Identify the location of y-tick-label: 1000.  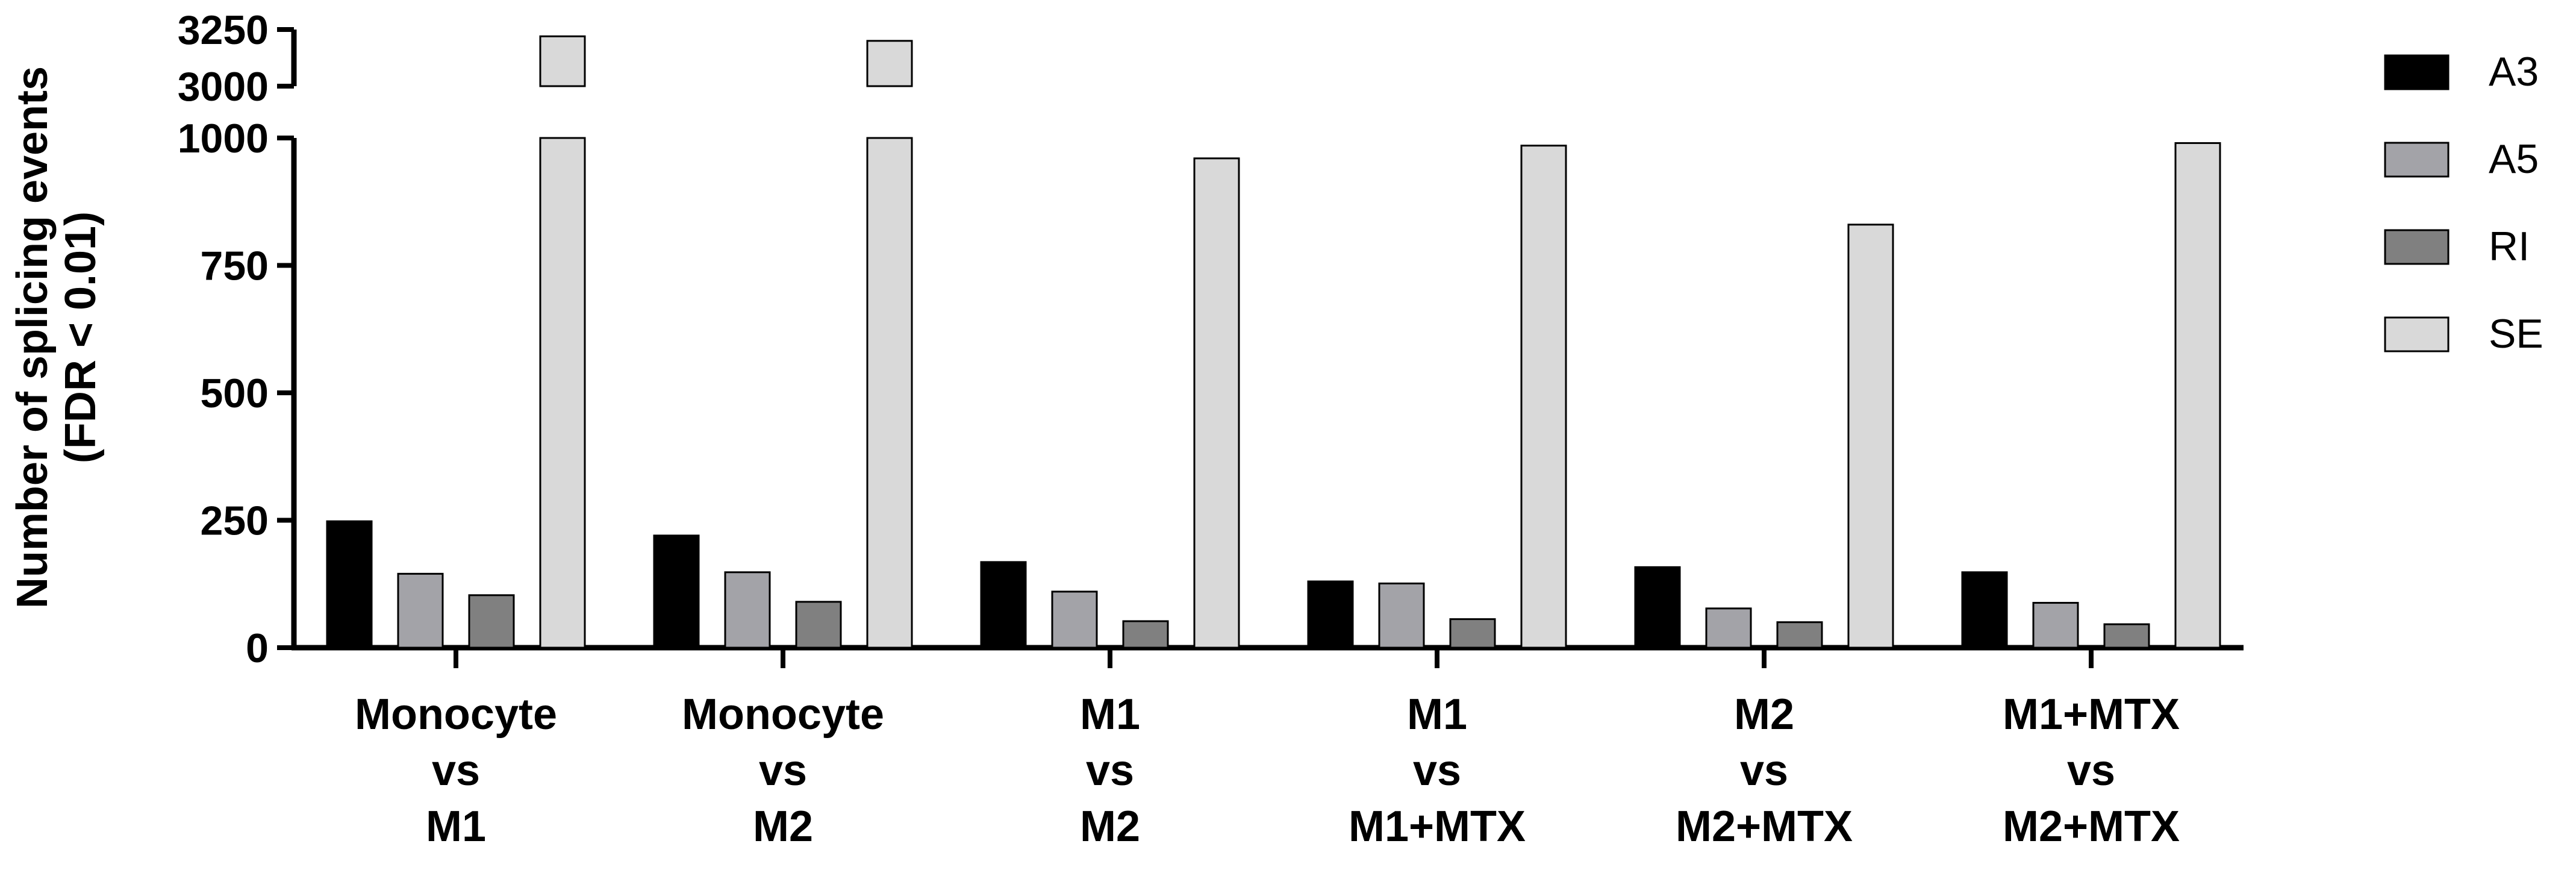
(223, 139).